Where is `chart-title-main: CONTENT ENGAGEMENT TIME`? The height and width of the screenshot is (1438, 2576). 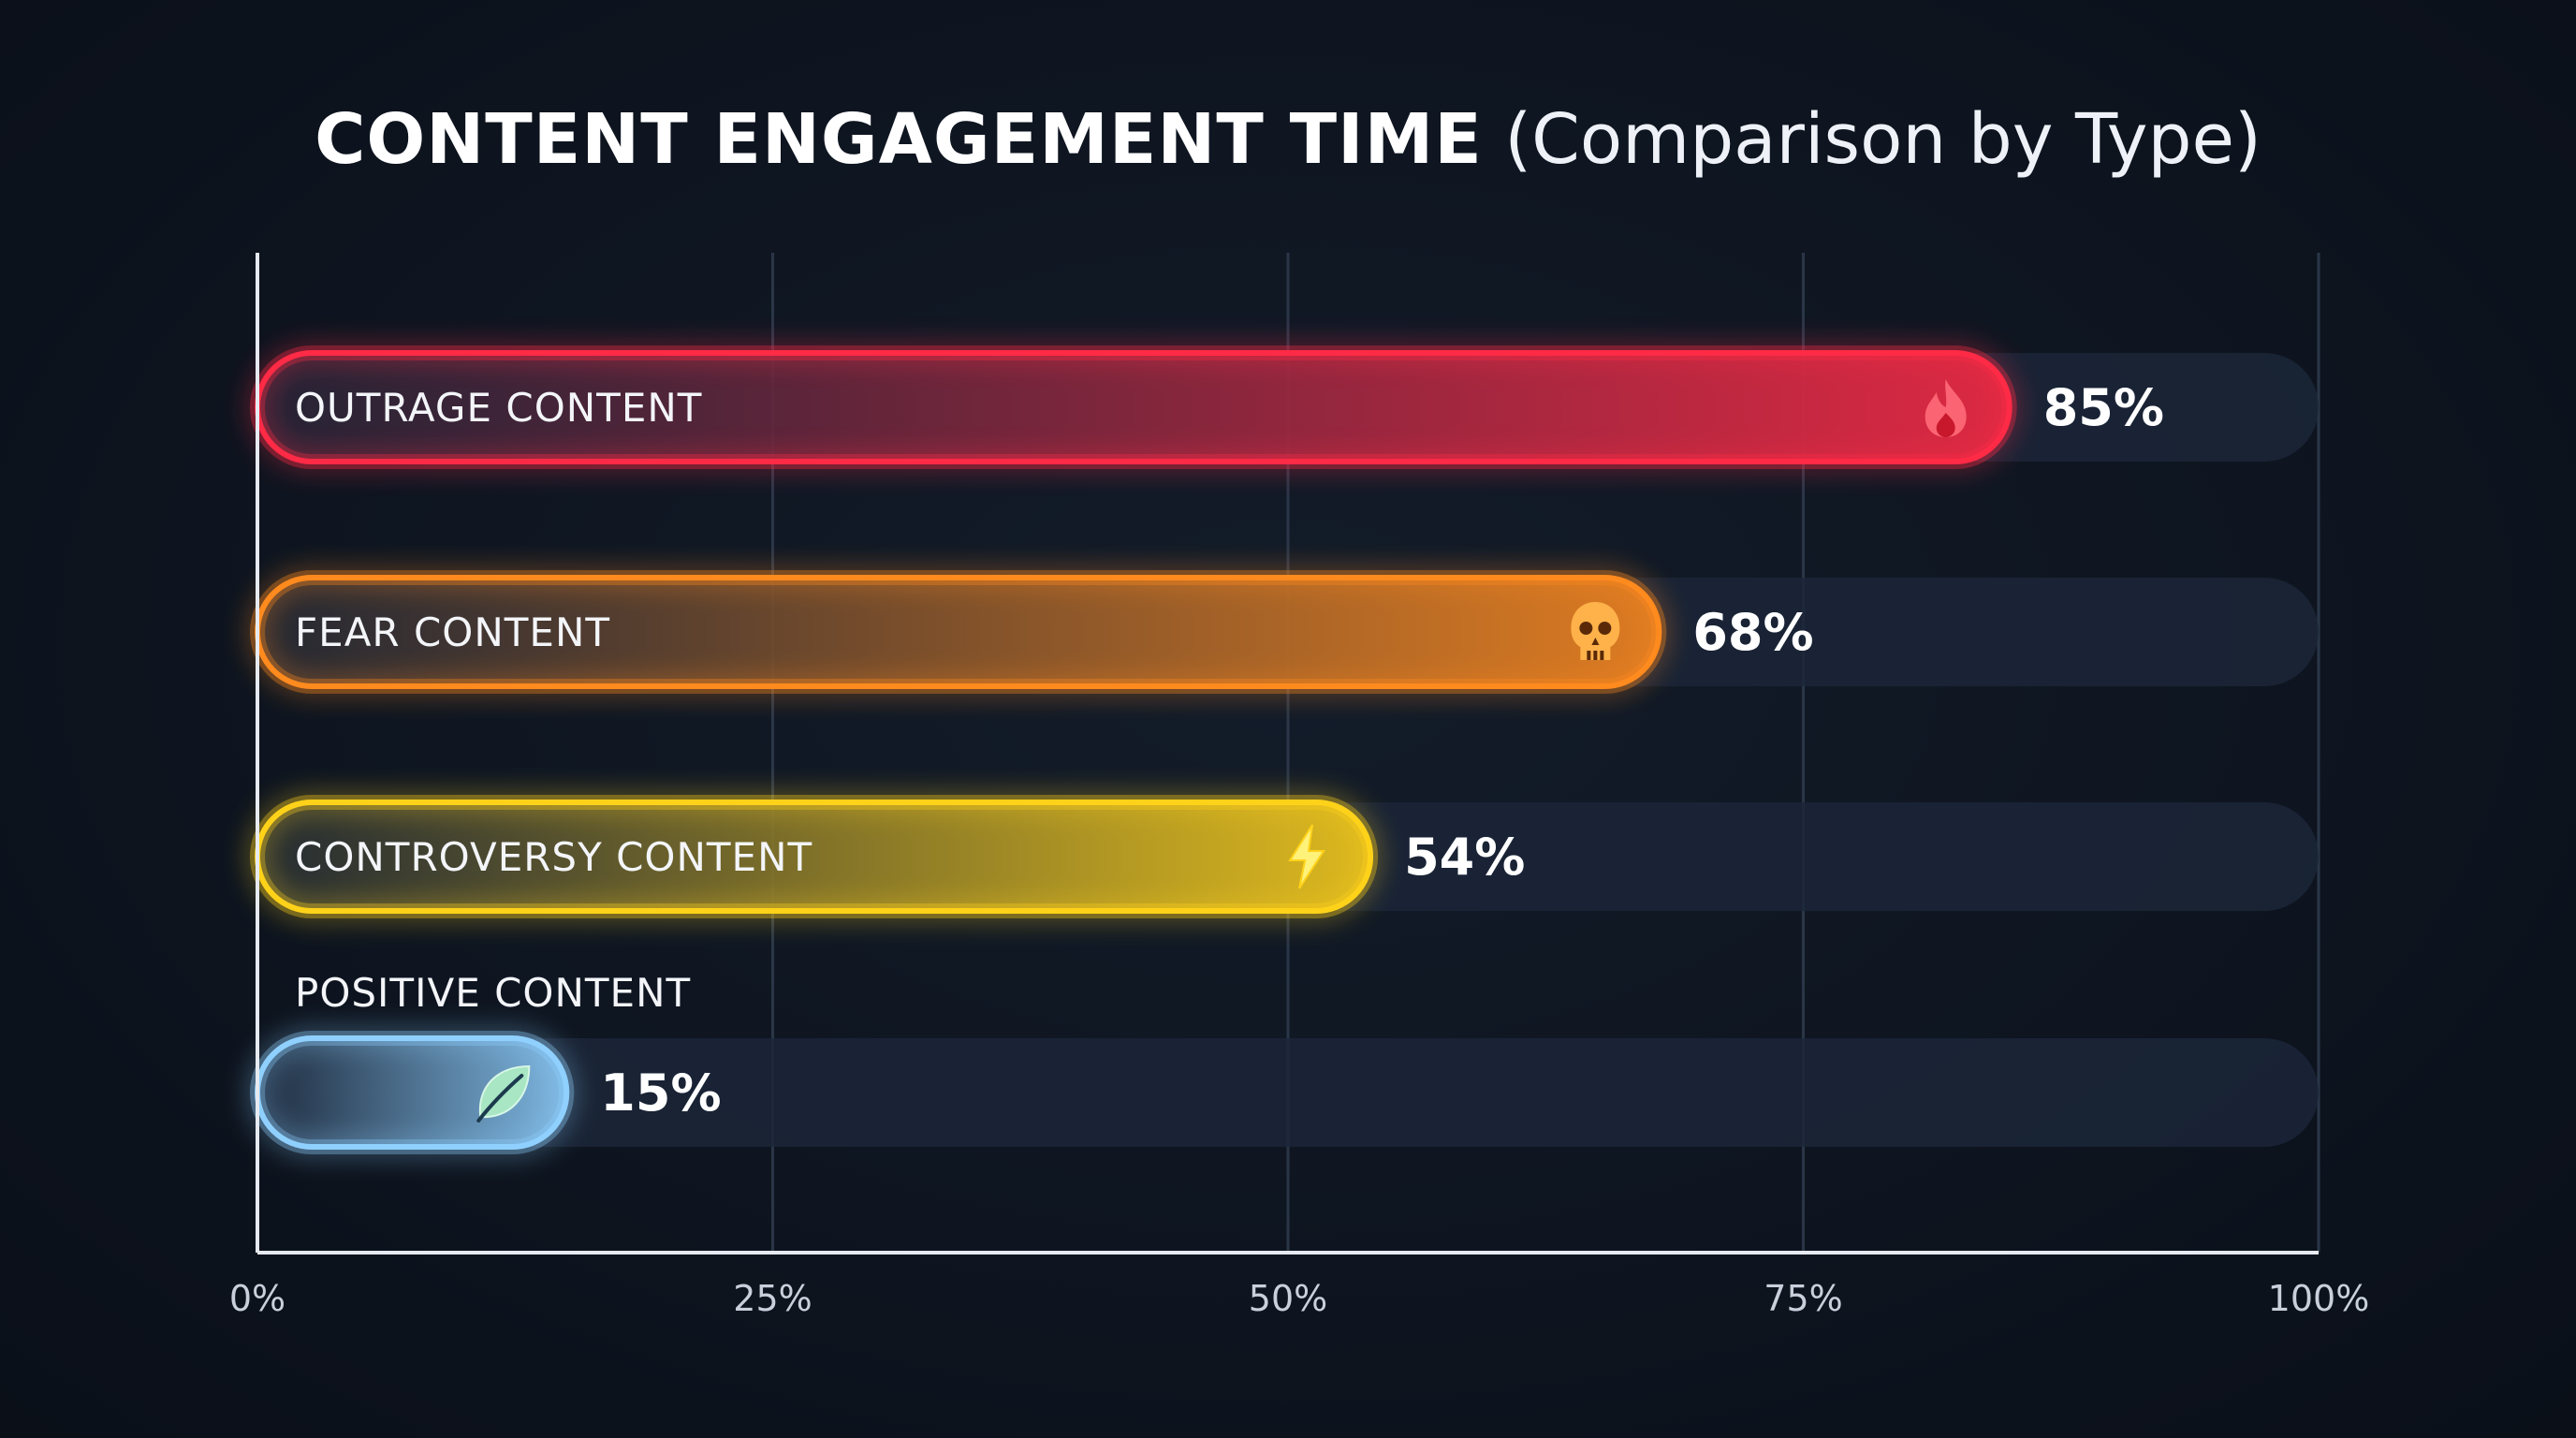 chart-title-main: CONTENT ENGAGEMENT TIME is located at coordinates (899, 139).